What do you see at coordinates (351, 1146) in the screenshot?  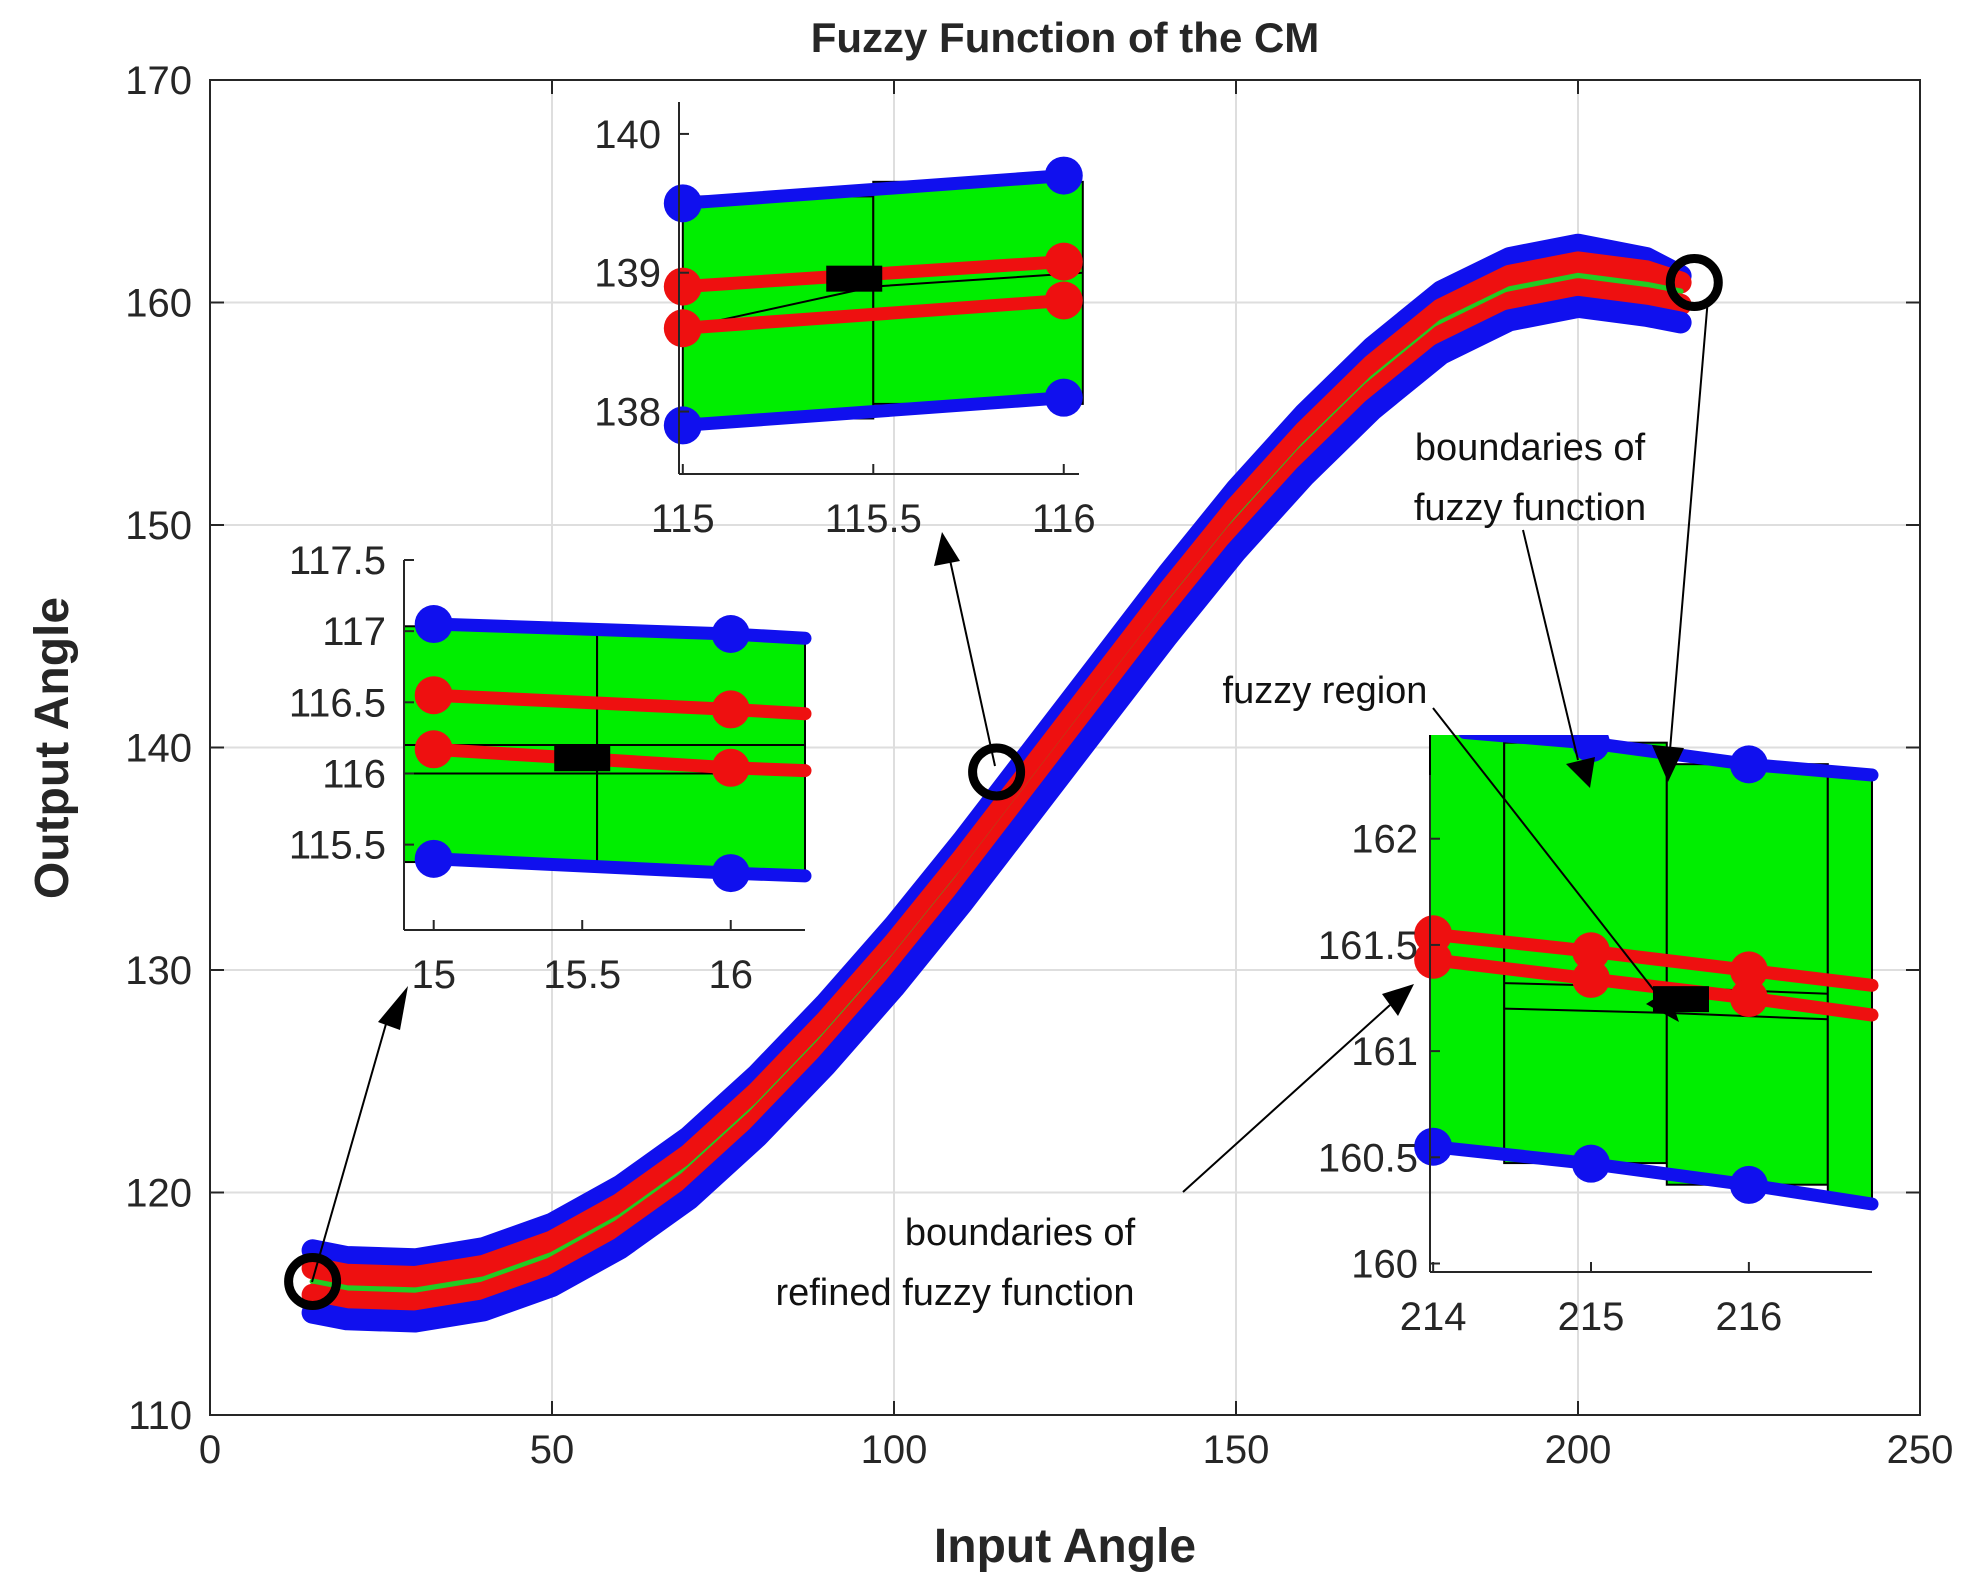 I see `arrow-inset1` at bounding box center [351, 1146].